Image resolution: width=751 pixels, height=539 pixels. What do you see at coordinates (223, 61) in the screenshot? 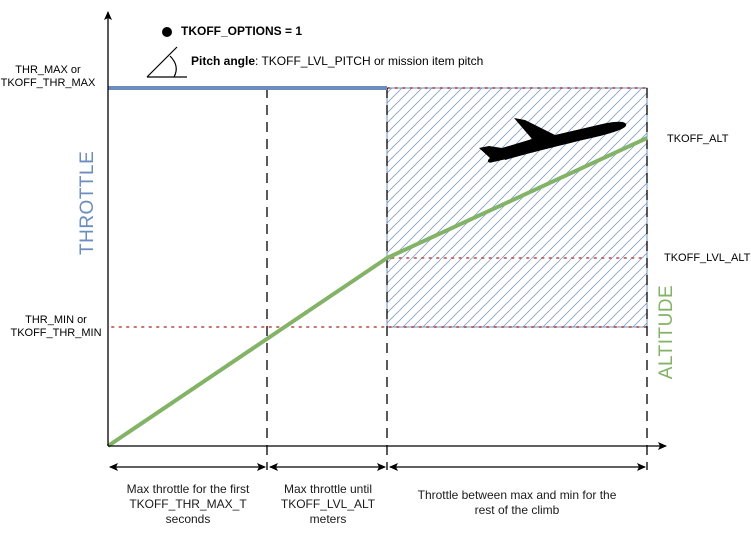
I see `pitch-angle-bold: Pitch angle` at bounding box center [223, 61].